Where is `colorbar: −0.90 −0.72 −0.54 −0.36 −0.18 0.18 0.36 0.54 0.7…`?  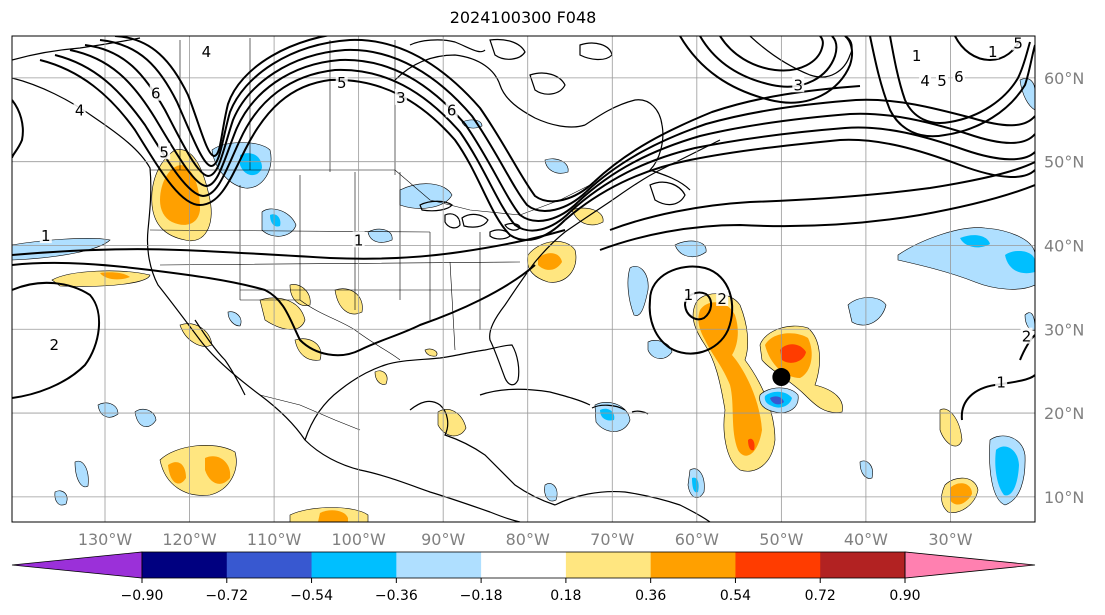 colorbar: −0.90 −0.72 −0.54 −0.36 −0.18 0.18 0.36 0.54 0.7… is located at coordinates (523, 577).